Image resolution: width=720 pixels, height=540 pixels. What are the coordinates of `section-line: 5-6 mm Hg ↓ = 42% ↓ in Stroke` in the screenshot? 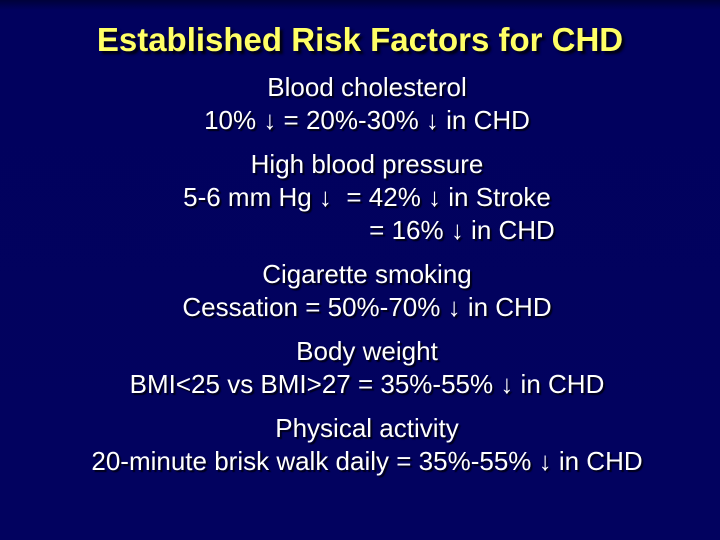 It's located at (367, 197).